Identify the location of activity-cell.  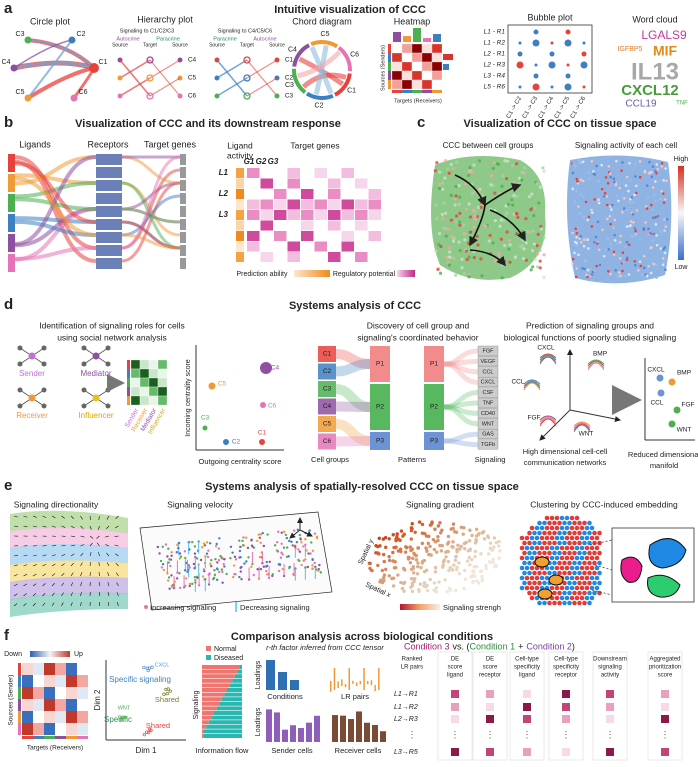
(240, 173).